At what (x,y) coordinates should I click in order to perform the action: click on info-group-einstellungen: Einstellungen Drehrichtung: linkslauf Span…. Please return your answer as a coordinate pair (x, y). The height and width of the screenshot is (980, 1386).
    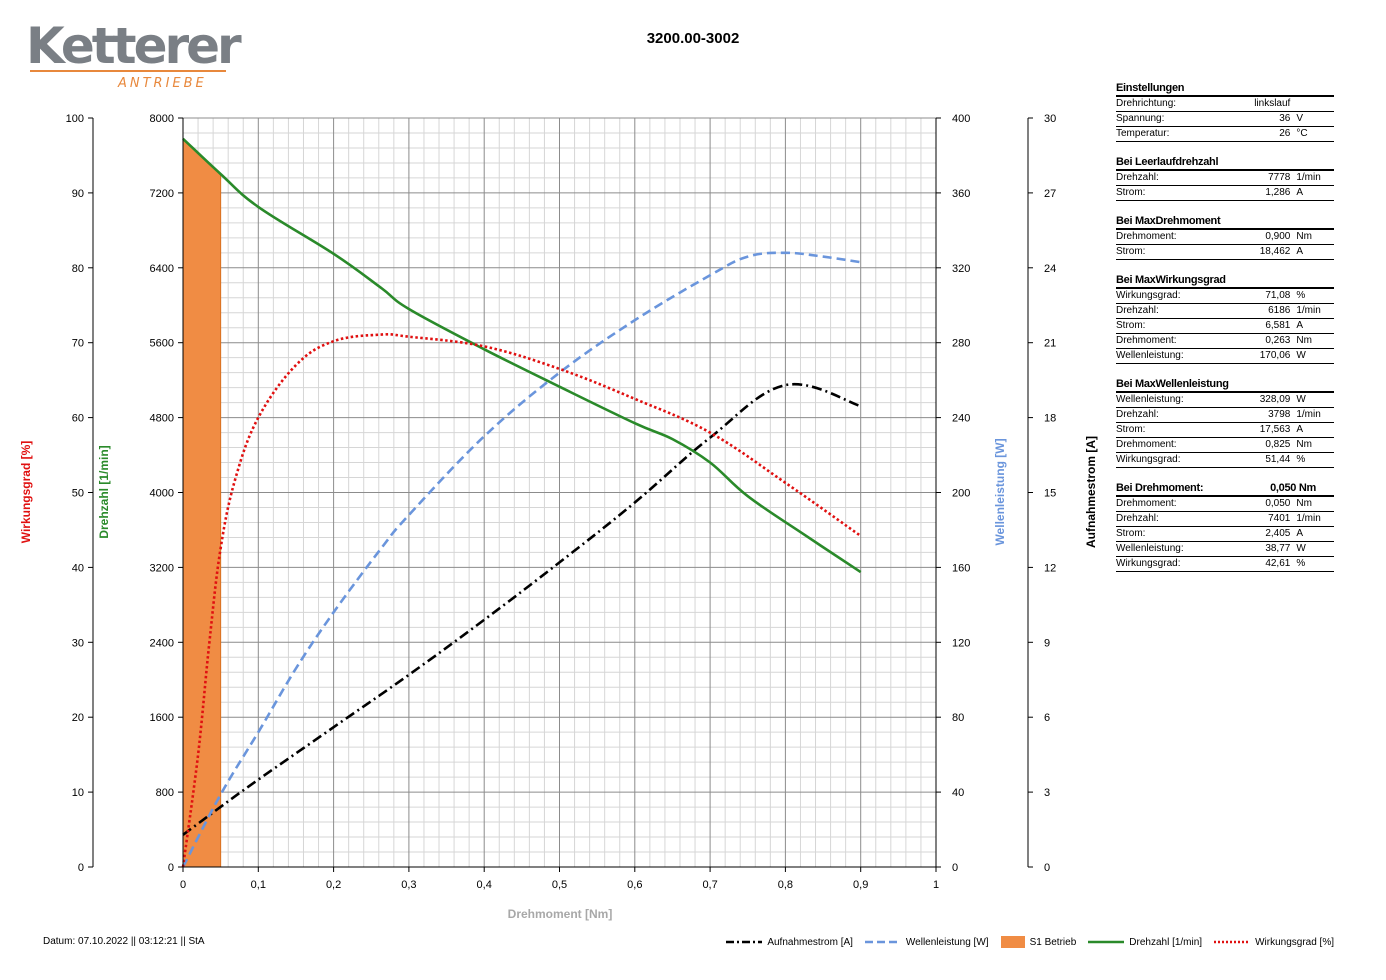
    Looking at the image, I should click on (1225, 112).